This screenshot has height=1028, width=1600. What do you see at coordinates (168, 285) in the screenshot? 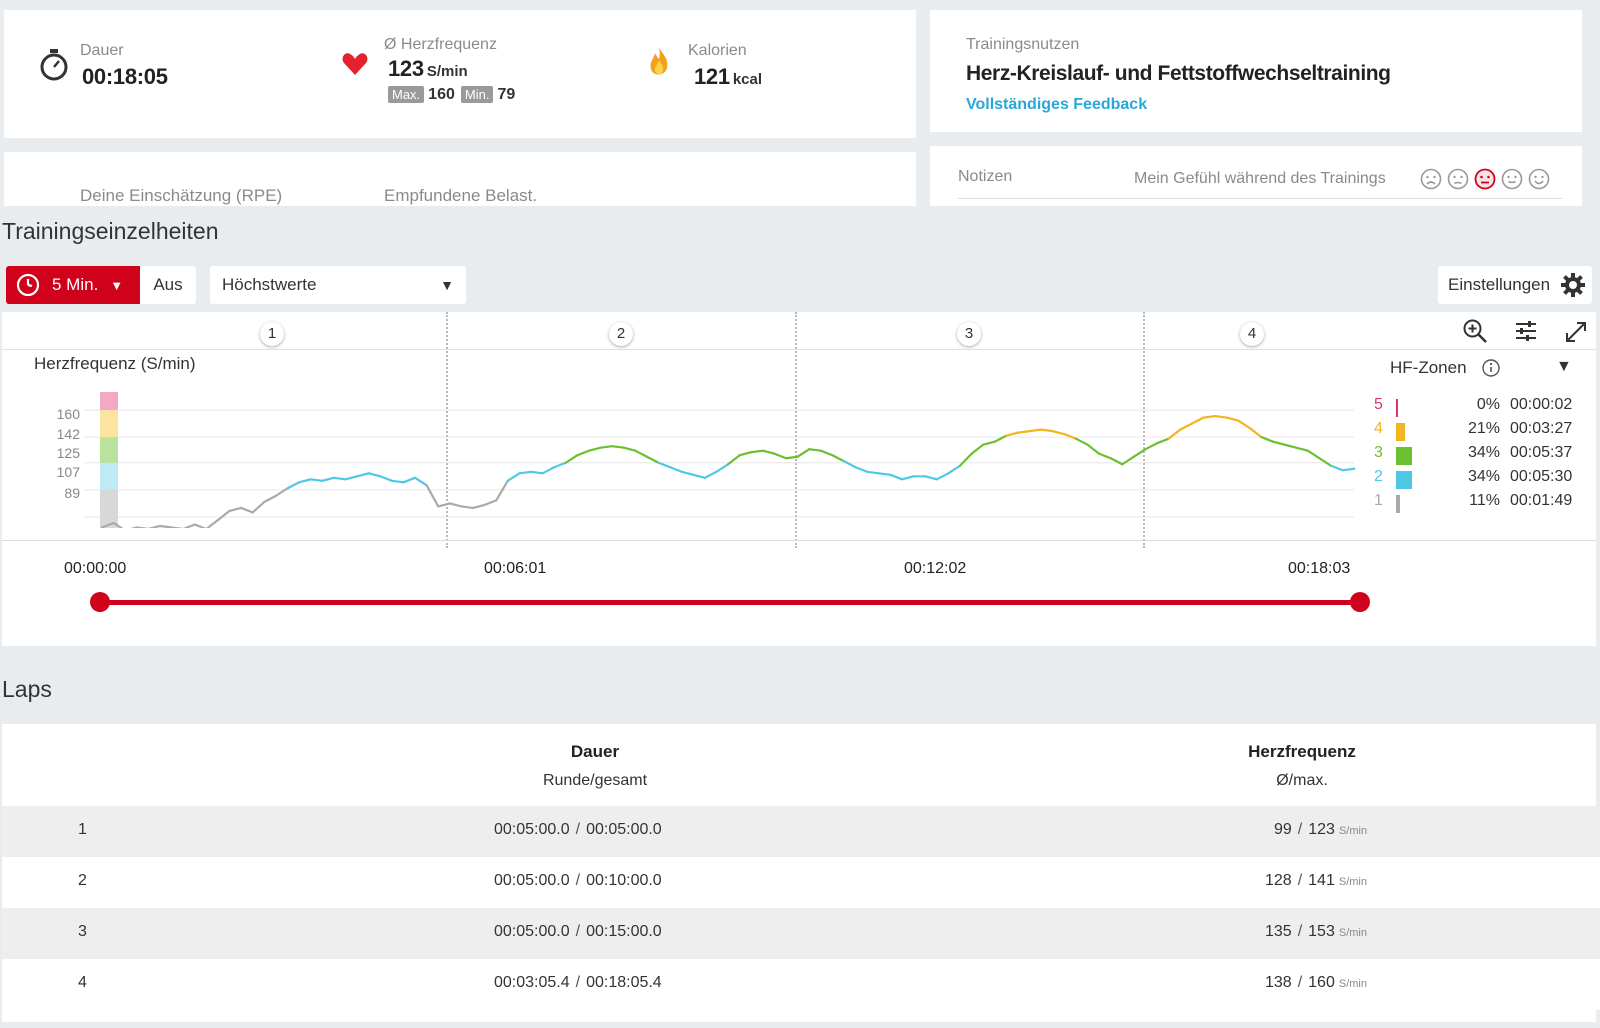
I see `off-button: Aus` at bounding box center [168, 285].